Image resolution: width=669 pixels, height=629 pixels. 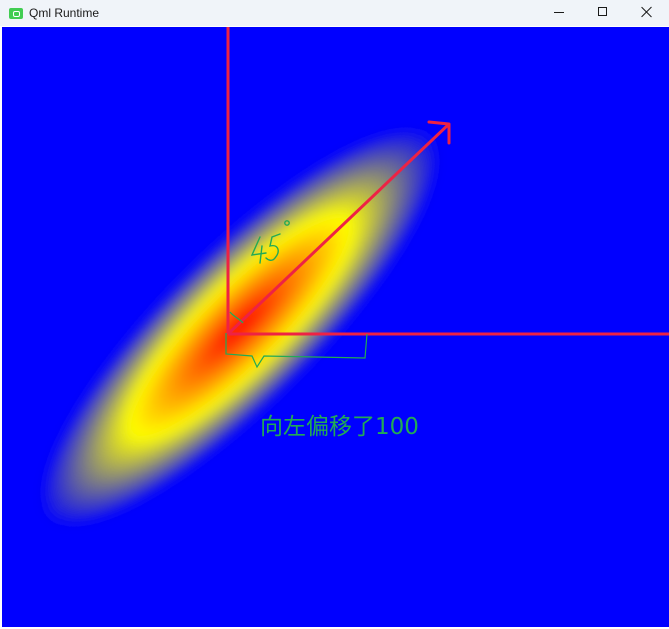 I want to click on close-button, so click(x=647, y=13).